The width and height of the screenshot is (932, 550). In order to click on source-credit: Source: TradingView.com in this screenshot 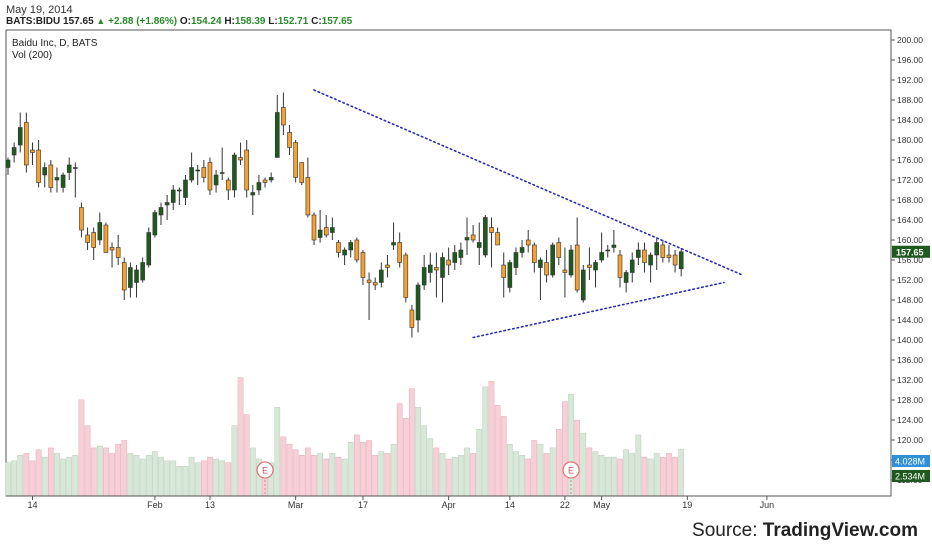, I will do `click(805, 531)`.